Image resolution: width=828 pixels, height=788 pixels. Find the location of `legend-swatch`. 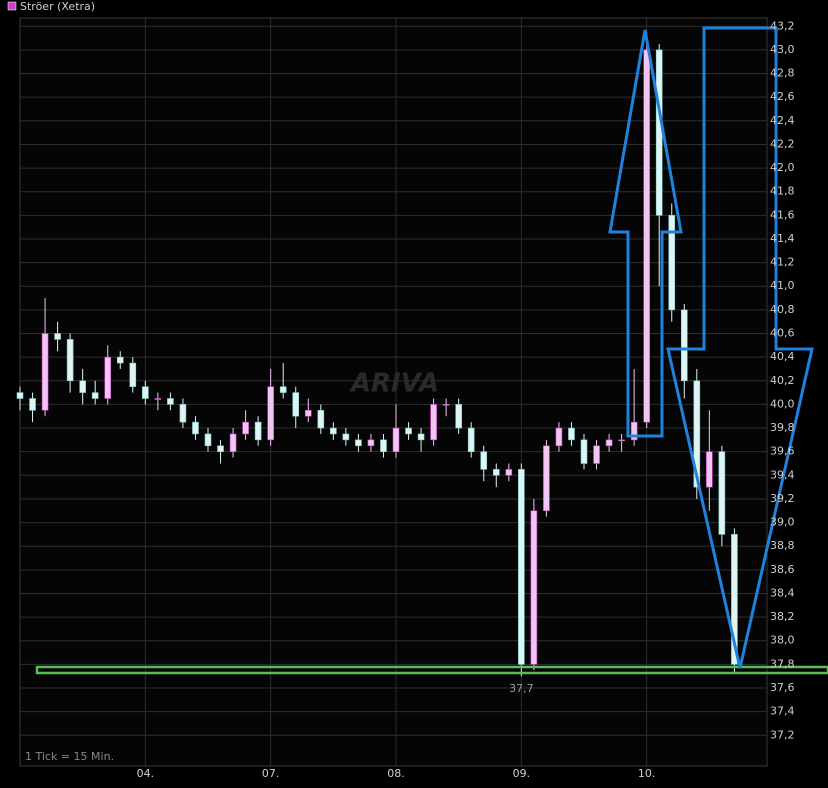

legend-swatch is located at coordinates (12, 6).